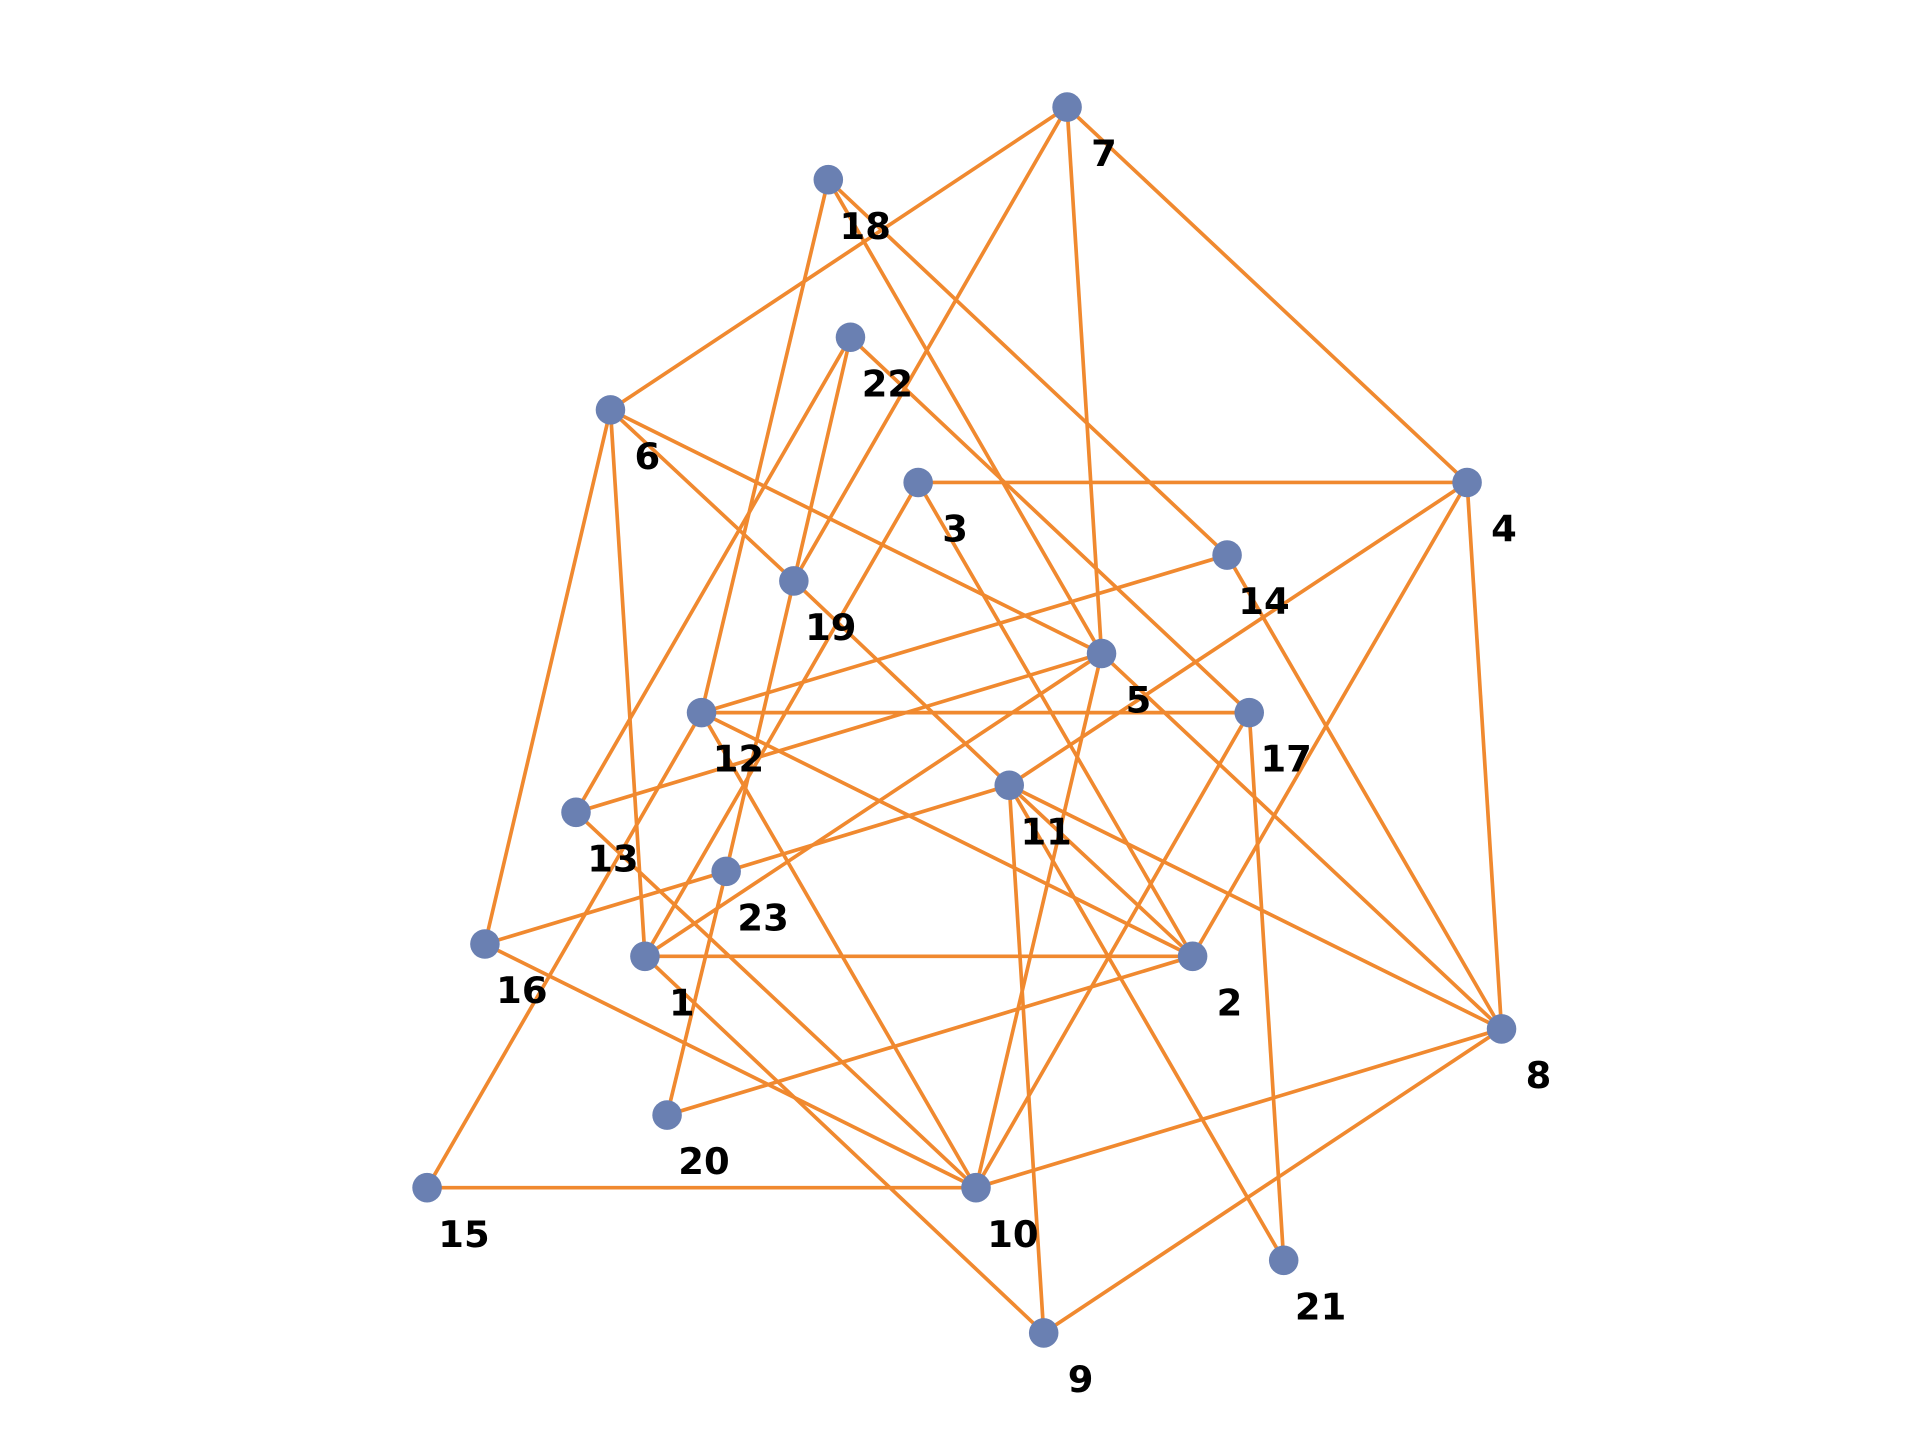  Describe the element at coordinates (955, 529) in the screenshot. I see `node-label-3: 3` at that location.